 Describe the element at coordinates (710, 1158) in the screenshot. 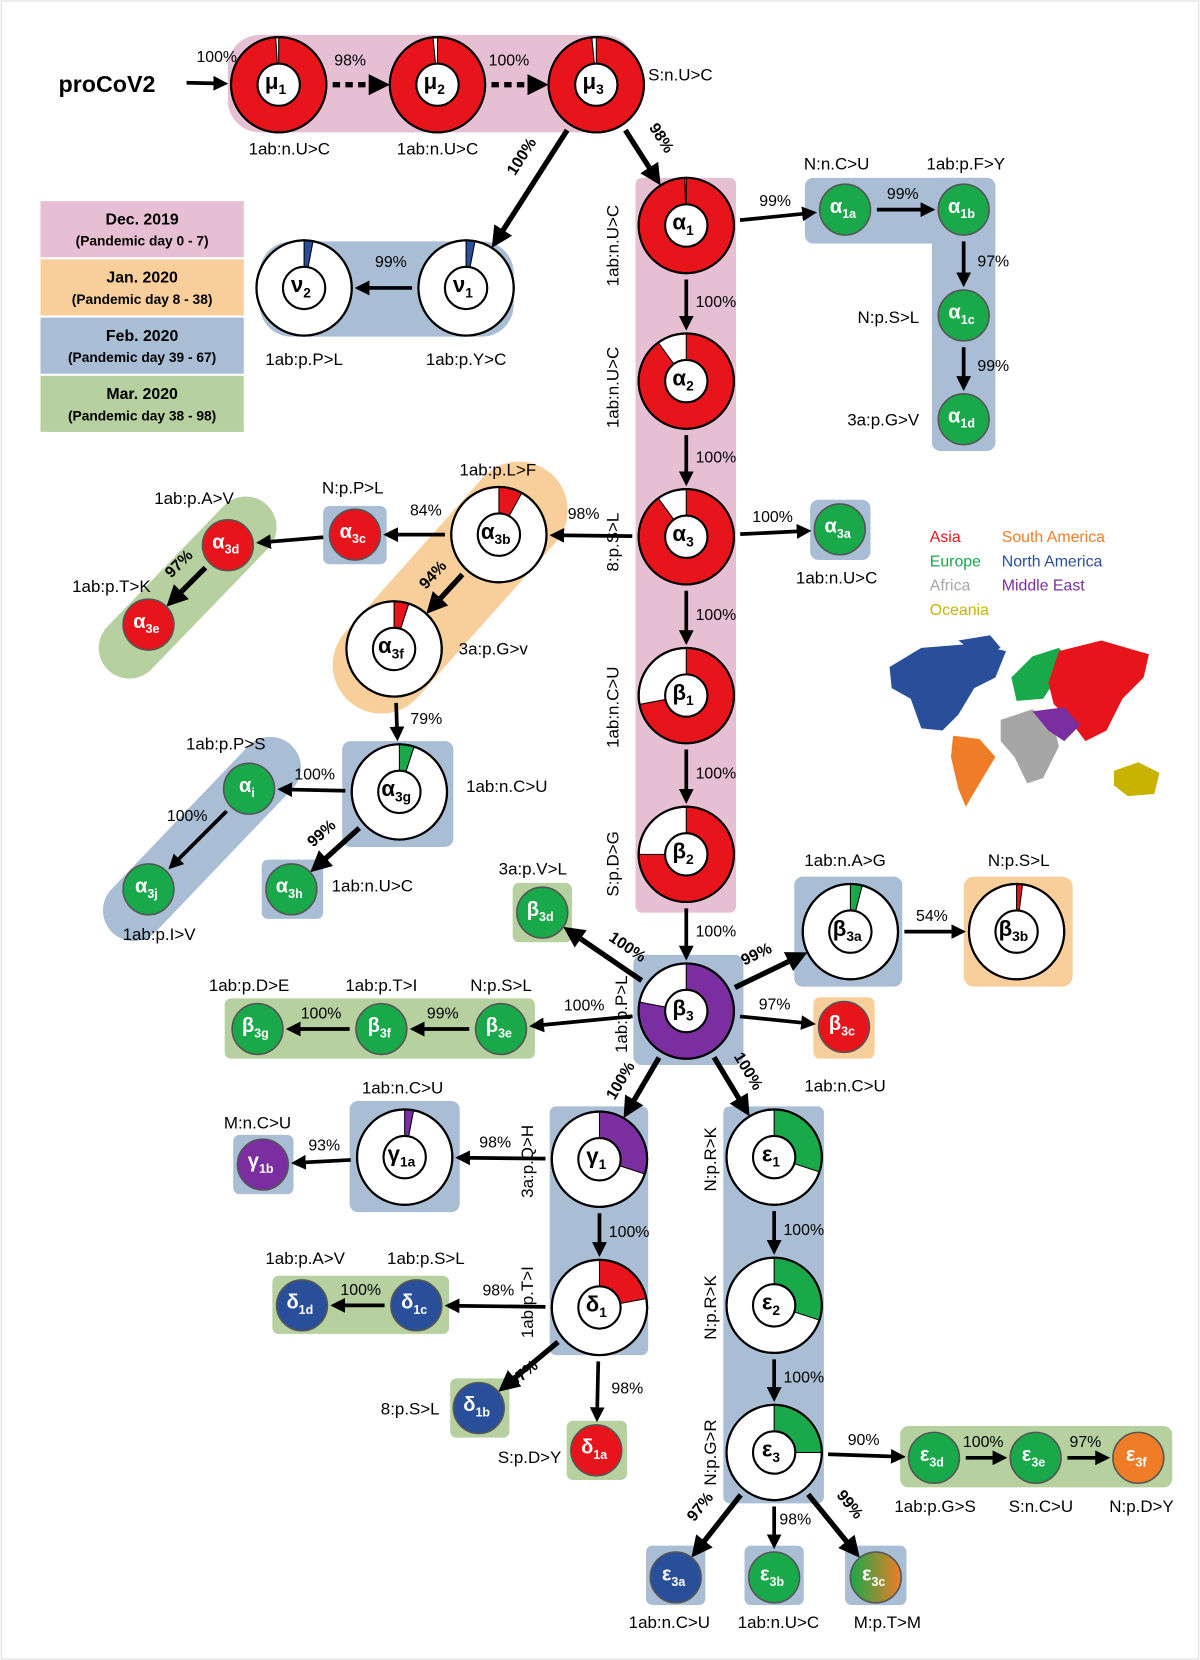

I see `mutation-label: N:p.R>K` at that location.